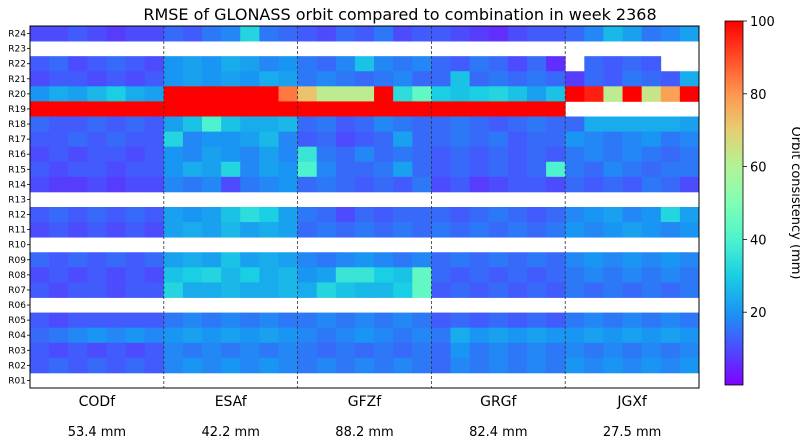  Describe the element at coordinates (759, 168) in the screenshot. I see `colorbar-ticks: 20 40 60 80 100` at that location.